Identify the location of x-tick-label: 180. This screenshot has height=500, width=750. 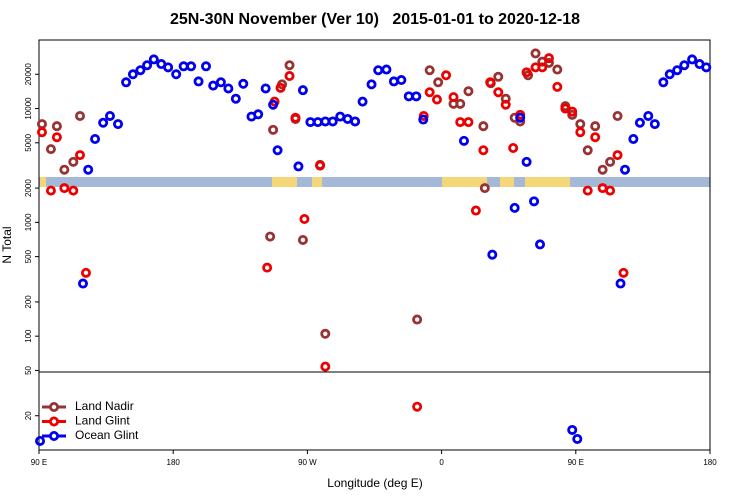
(174, 462).